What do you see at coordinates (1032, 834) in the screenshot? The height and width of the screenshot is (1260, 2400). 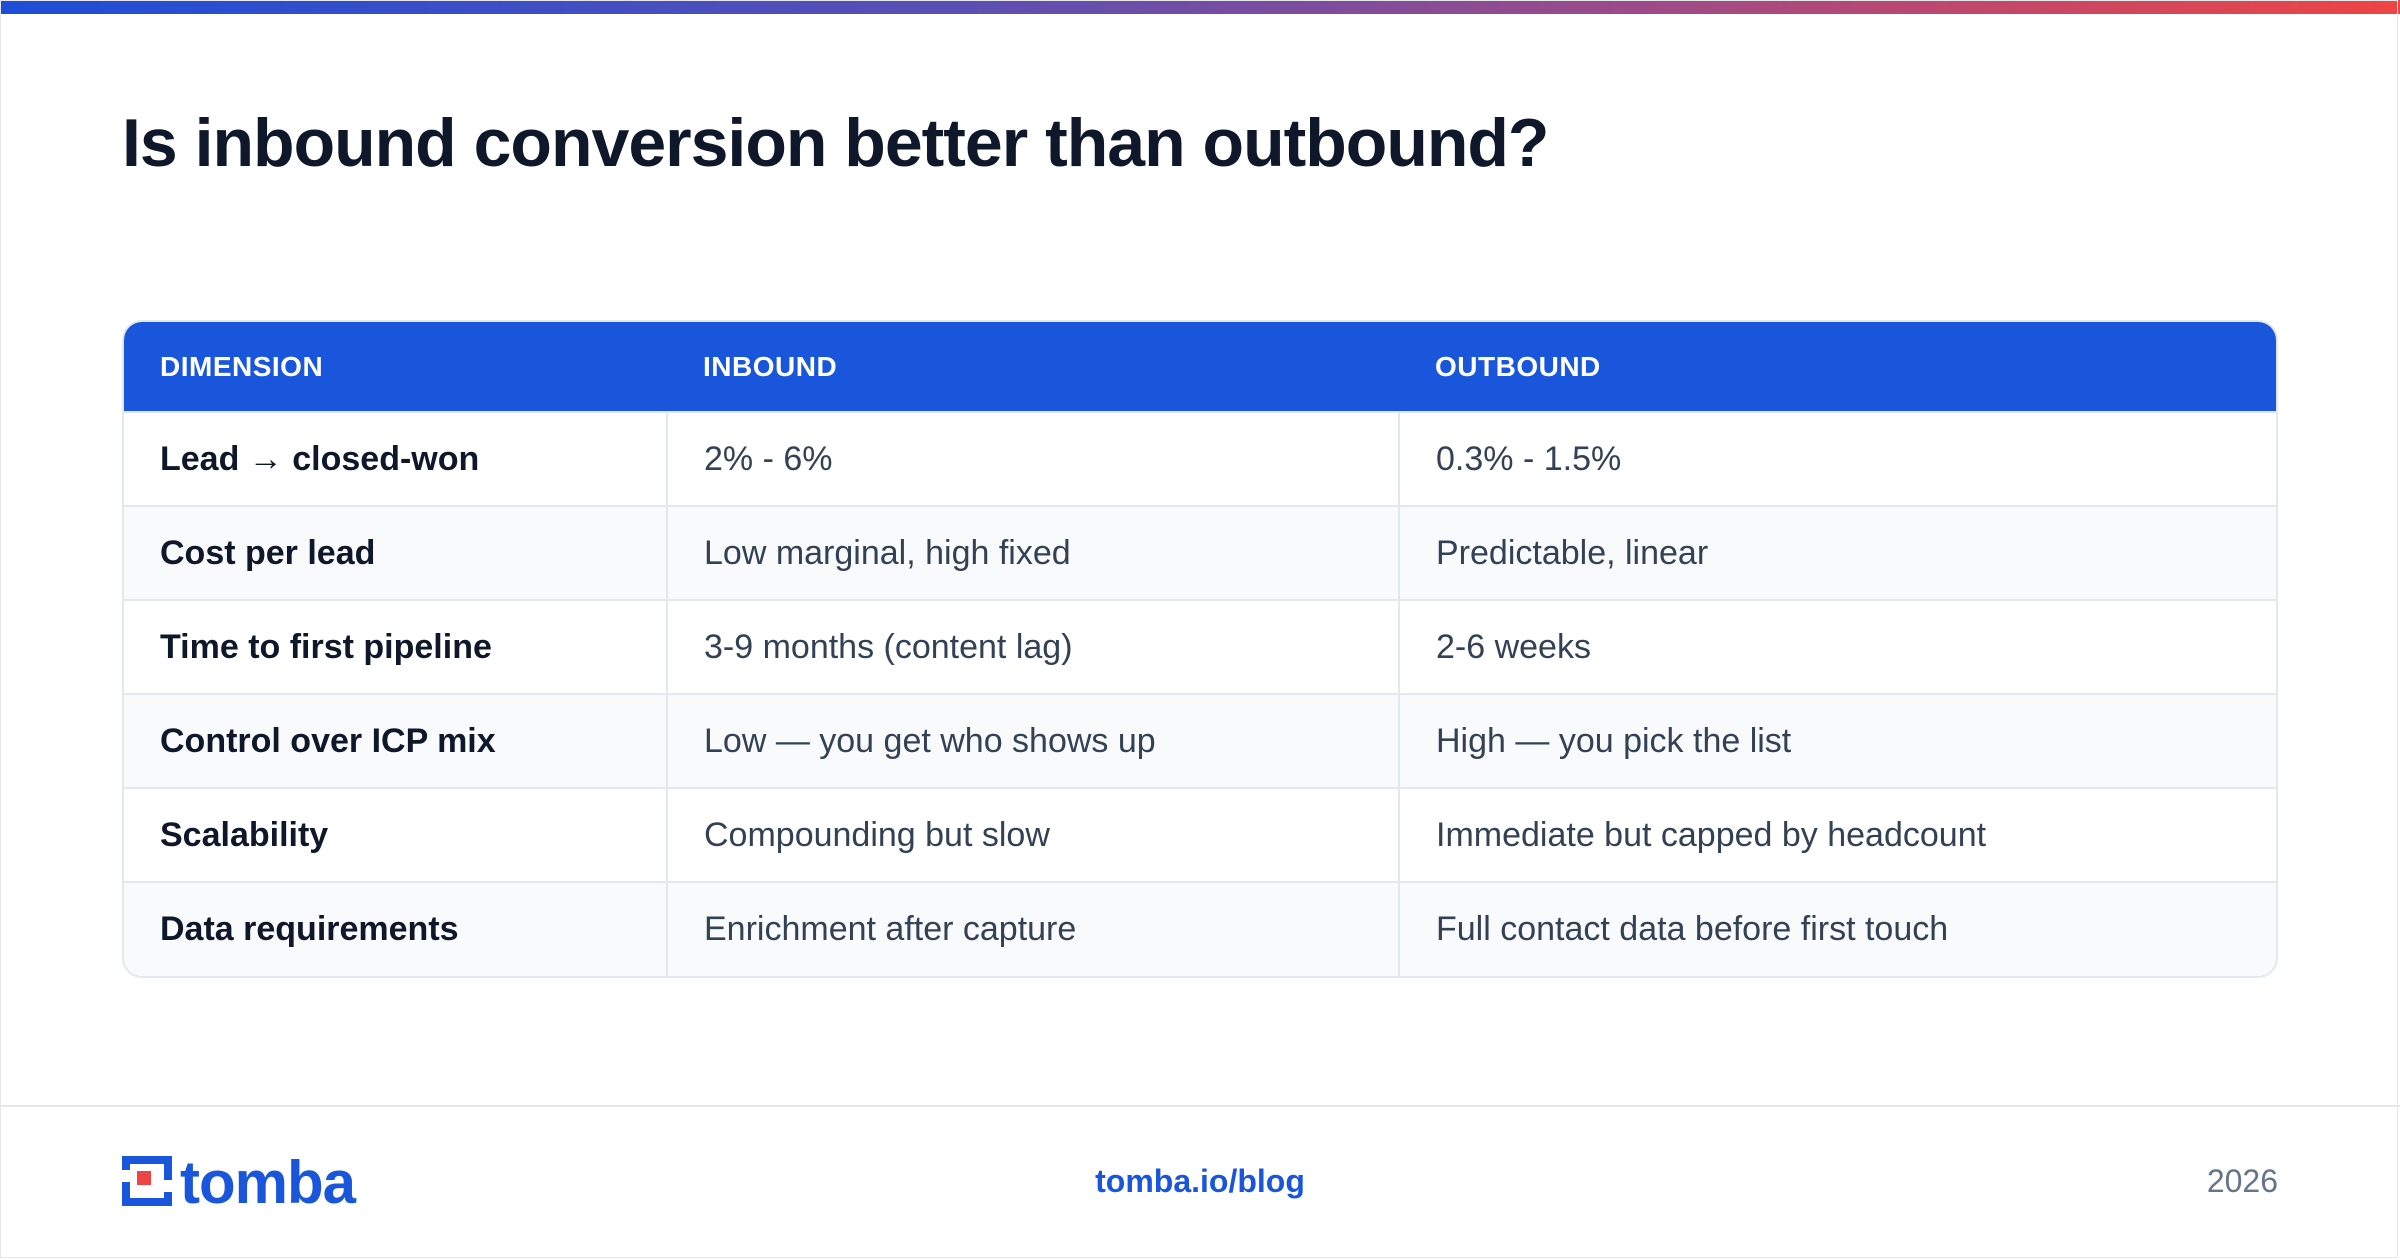 I see `cell-inbound: Compounding but slow` at bounding box center [1032, 834].